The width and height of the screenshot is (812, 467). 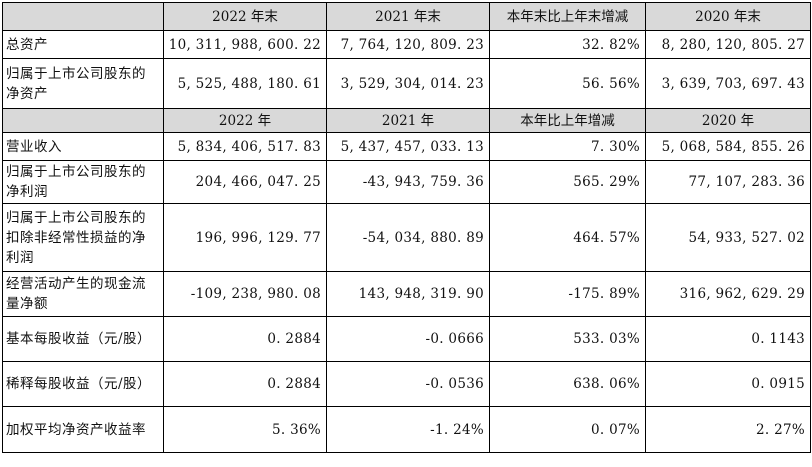 I want to click on header-cell-2021: 2021 年, so click(x=408, y=120).